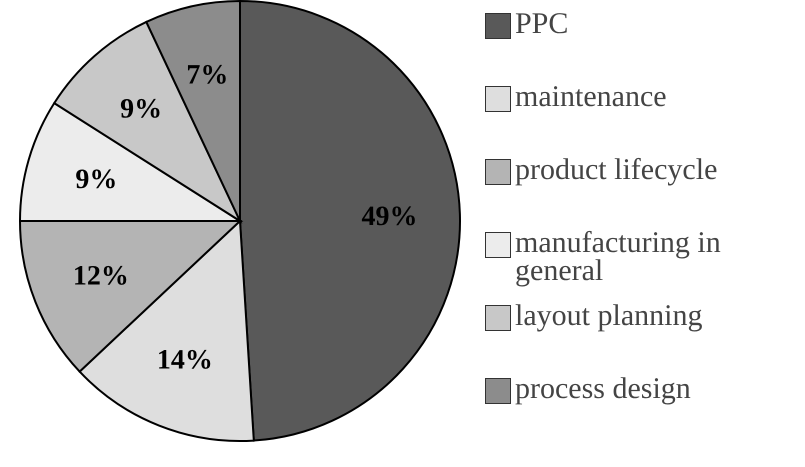  What do you see at coordinates (618, 256) in the screenshot?
I see `legend-label: manufacturing in general` at bounding box center [618, 256].